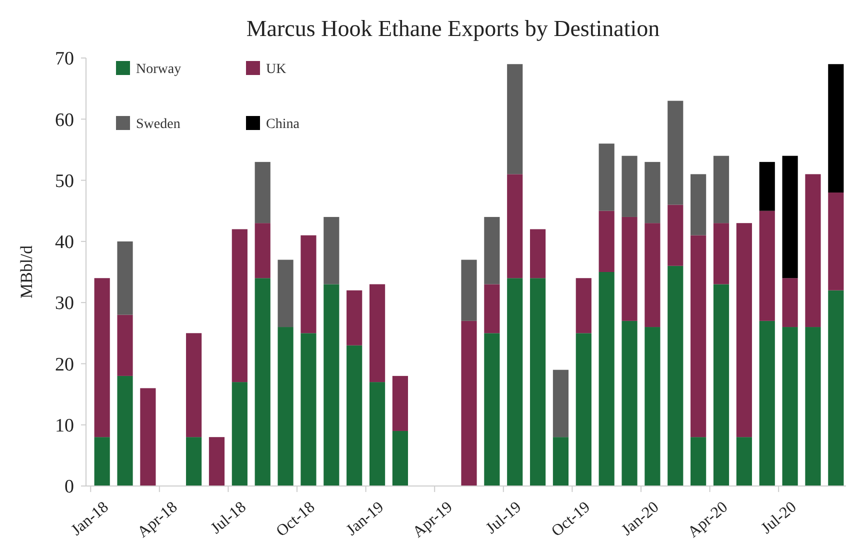 This screenshot has width=866, height=556. Describe the element at coordinates (64, 120) in the screenshot. I see `y-tick-label: 60` at that location.